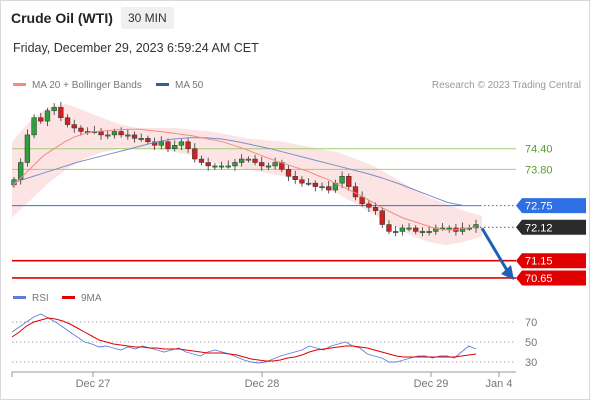 Image resolution: width=590 pixels, height=400 pixels. What do you see at coordinates (136, 48) in the screenshot?
I see `timestamp: Friday, December 29, 2023 6:59:24 AM CET` at bounding box center [136, 48].